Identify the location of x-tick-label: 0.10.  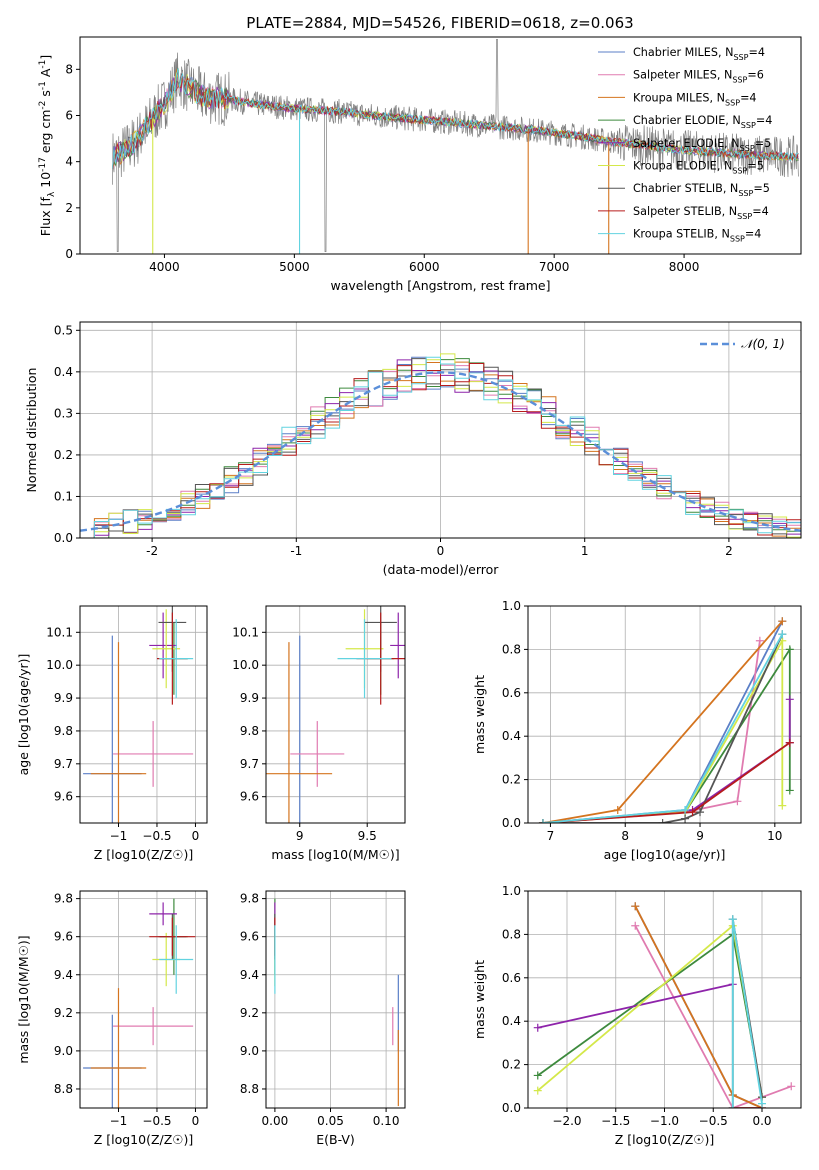
(386, 1121).